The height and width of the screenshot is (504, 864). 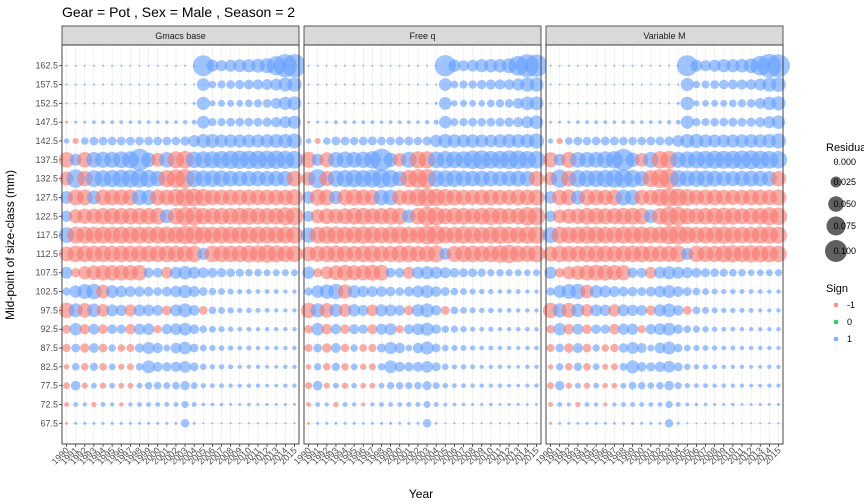 What do you see at coordinates (422, 36) in the screenshot?
I see `panel-strip-label: Free q` at bounding box center [422, 36].